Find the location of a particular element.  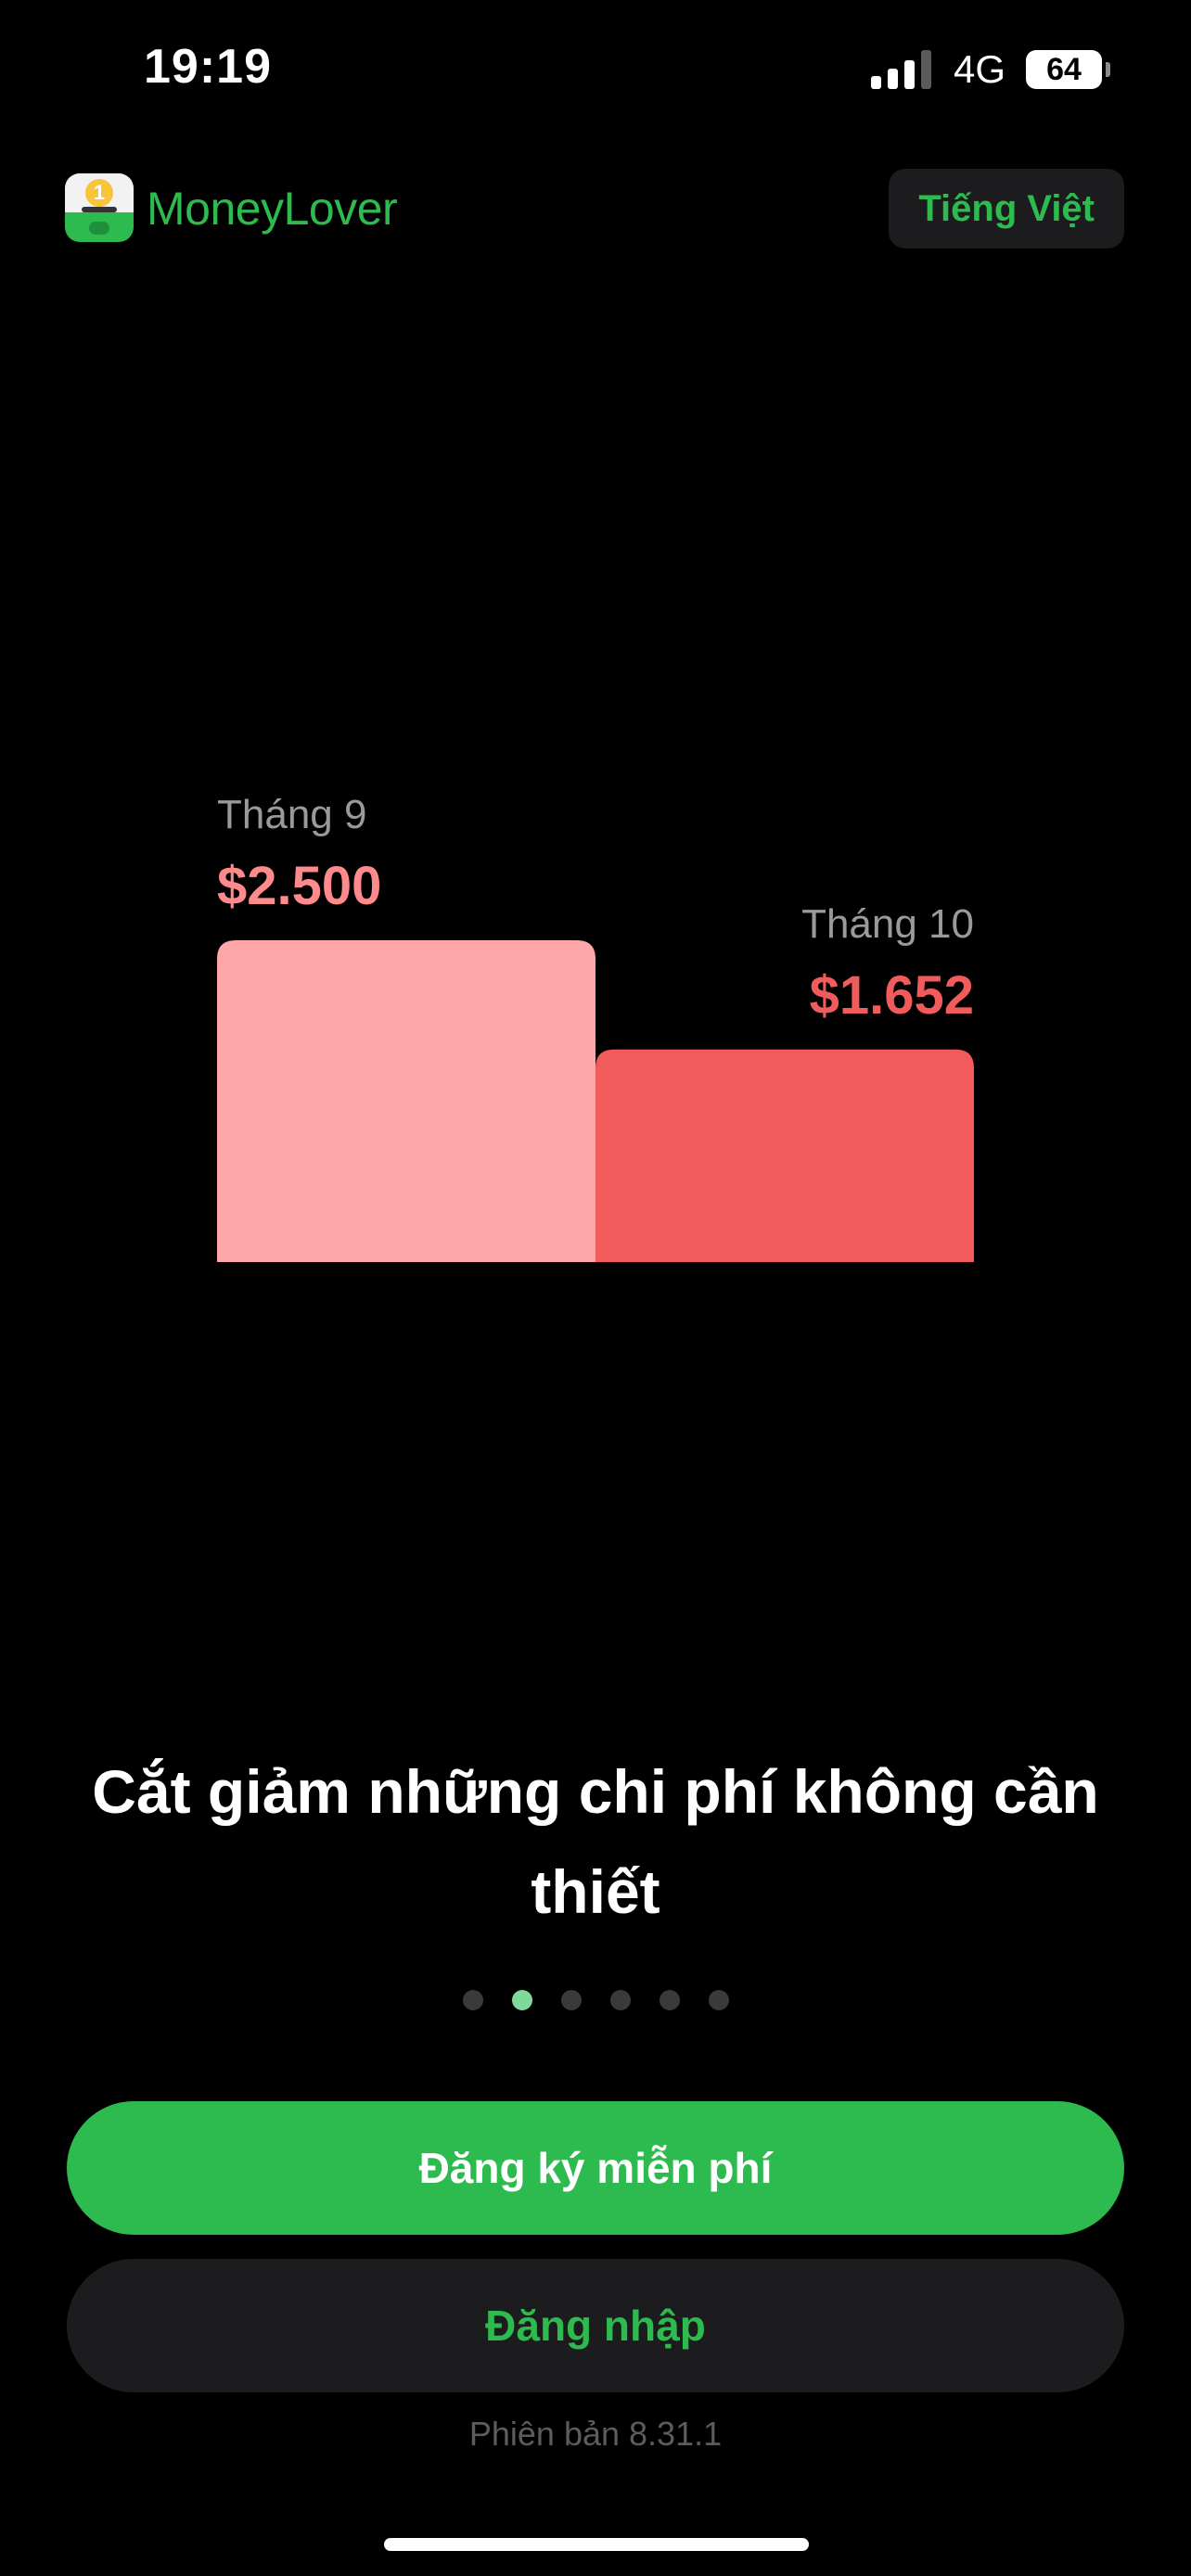

version-label: Phiên bản 8.31.1 is located at coordinates (595, 2434).